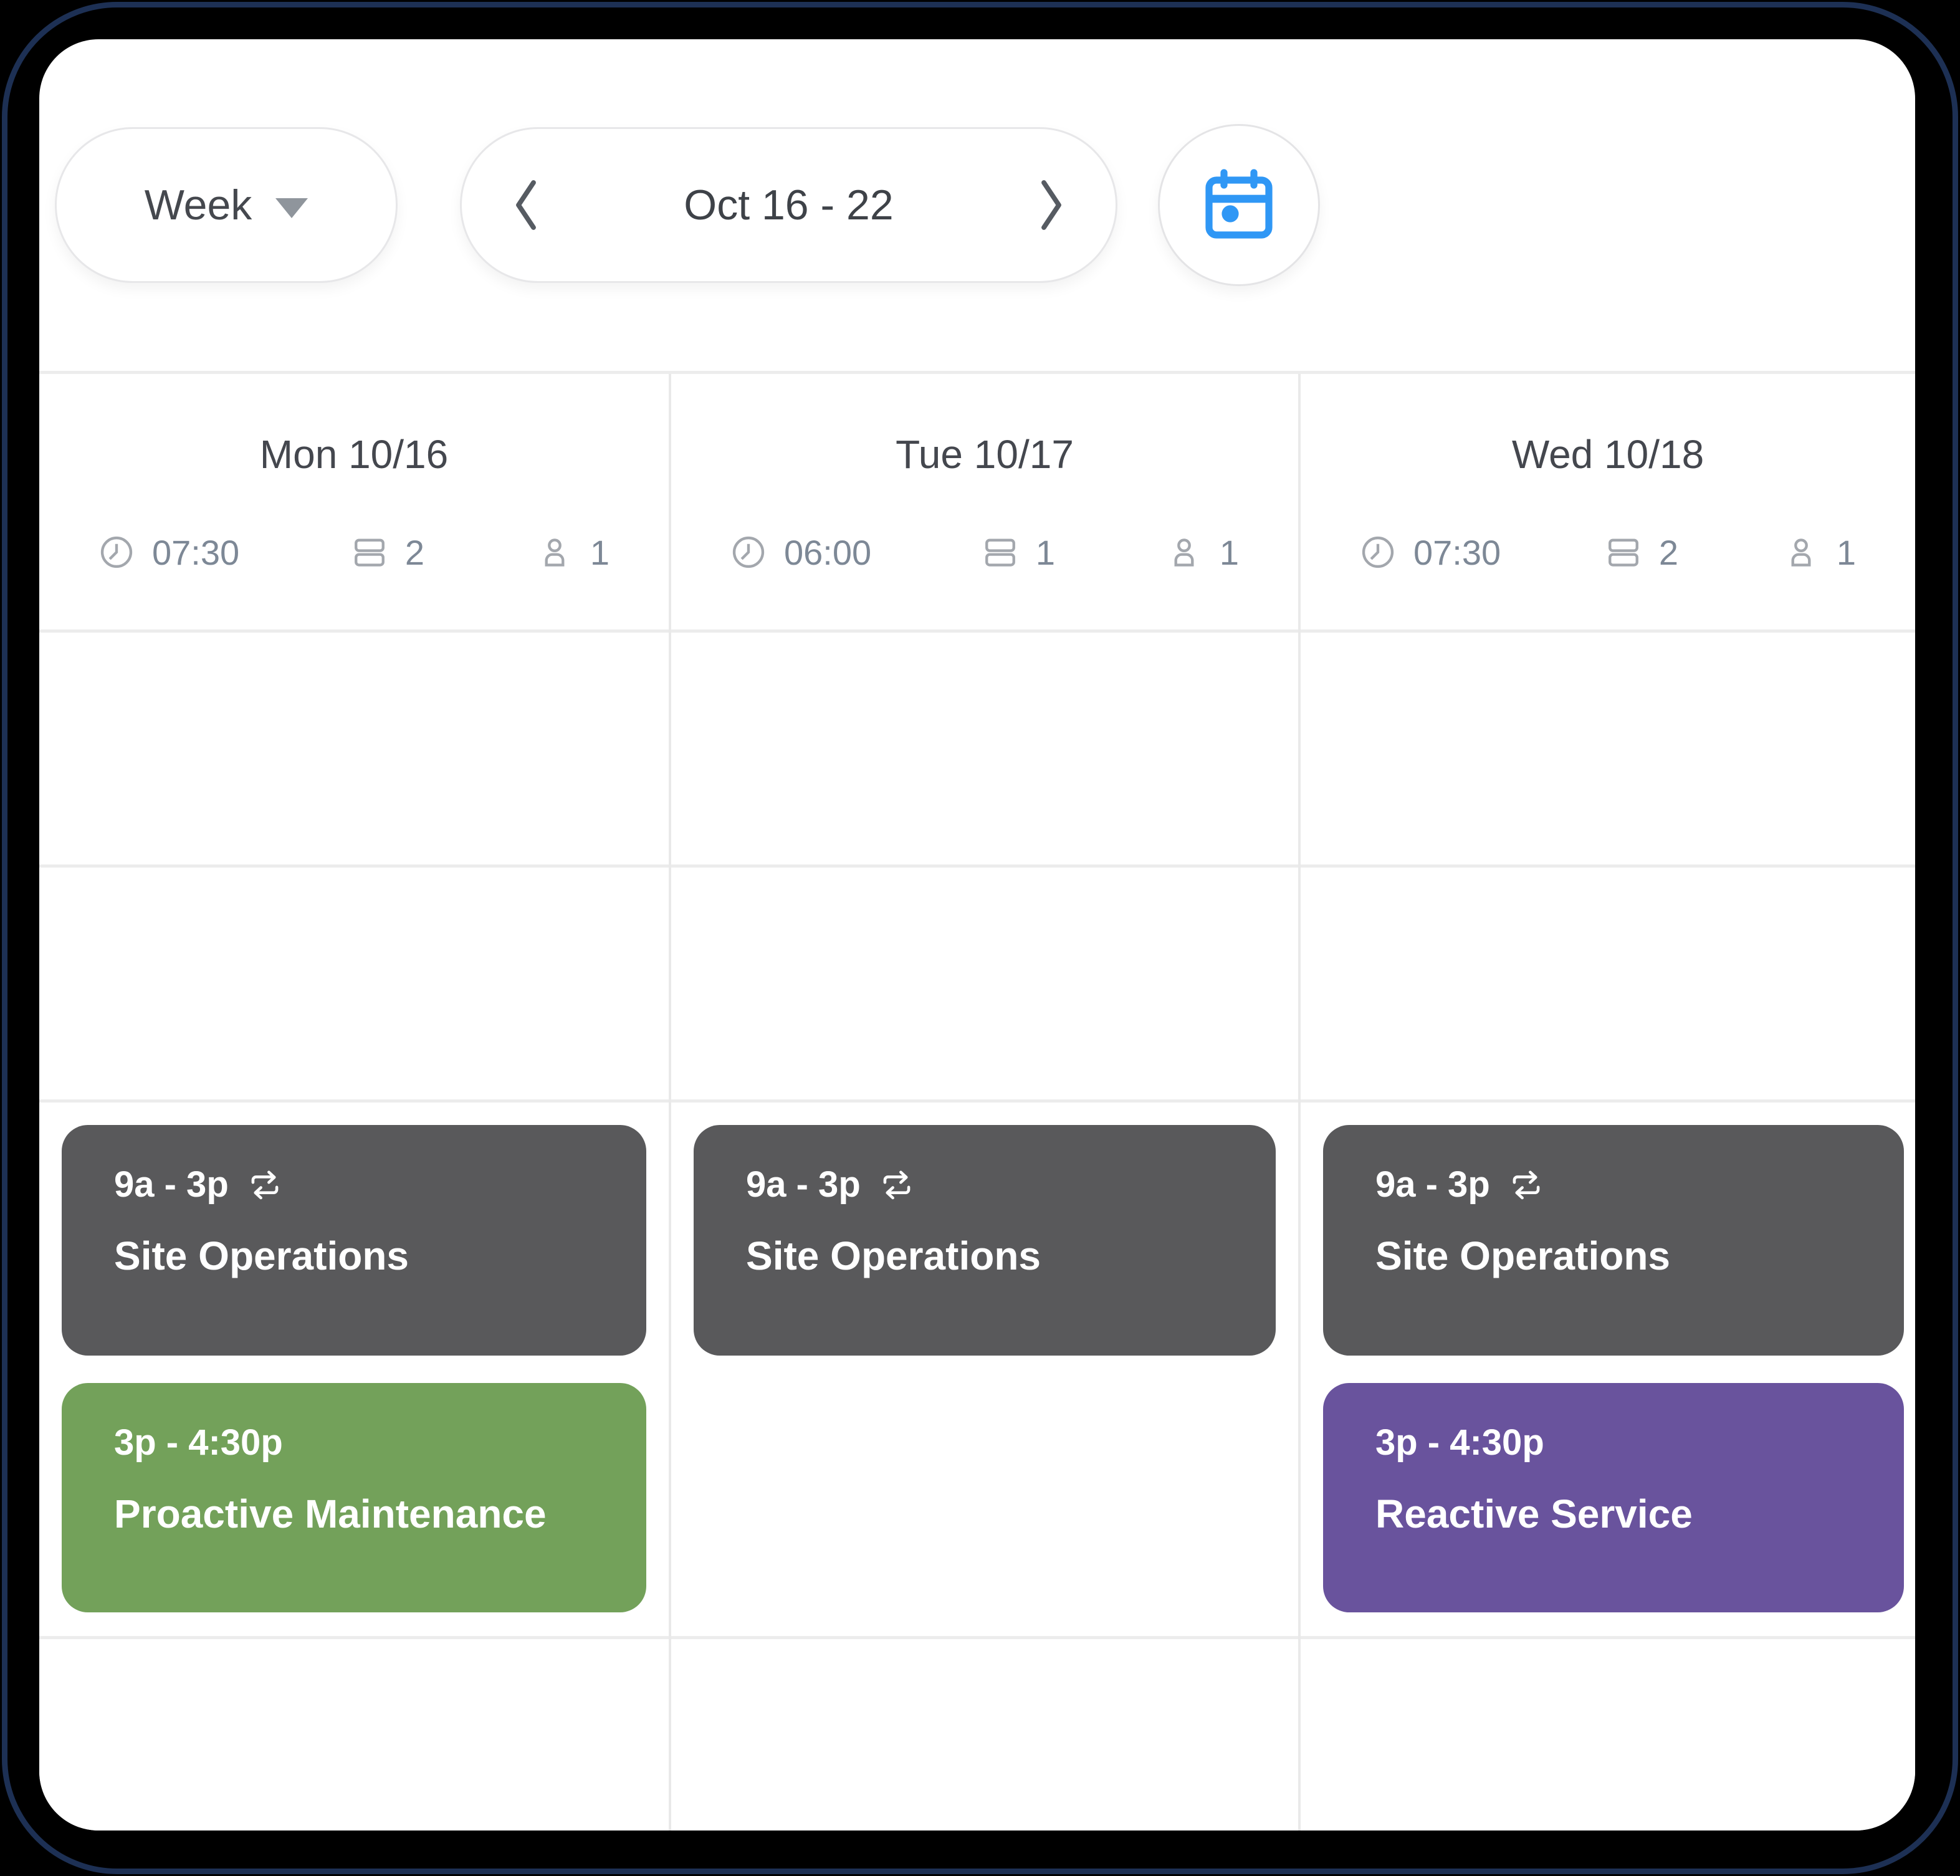 This screenshot has width=1960, height=1876. Describe the element at coordinates (1608, 1371) in the screenshot. I see `events-area-wed: 9a - 3p Site Operations 3p - 4:30p Re` at that location.